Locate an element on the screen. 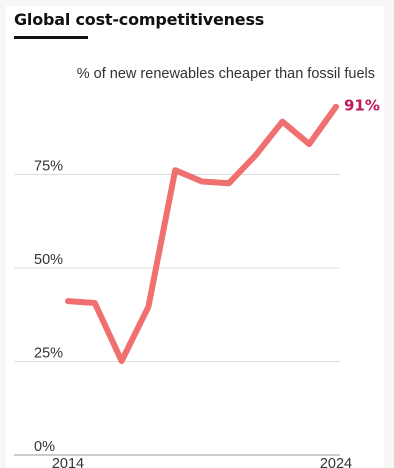 This screenshot has height=468, width=394. title-underline is located at coordinates (51, 37).